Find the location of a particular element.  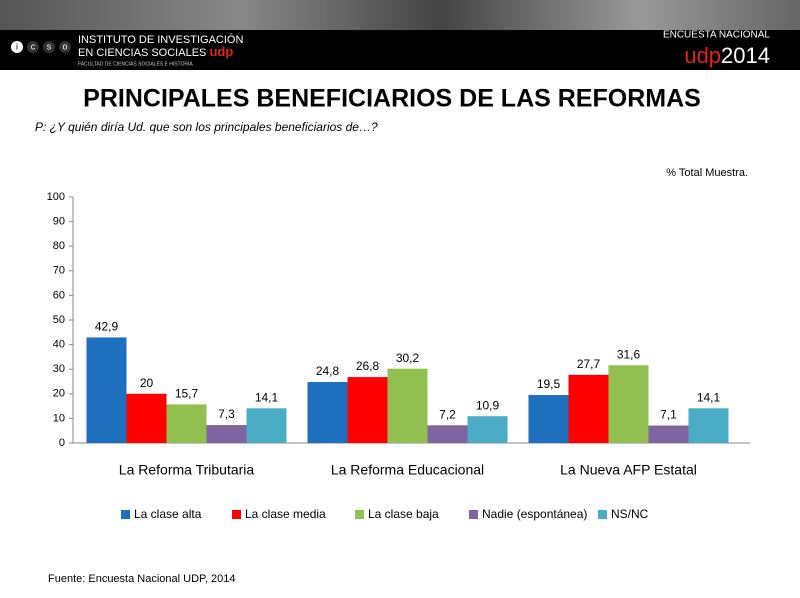

y-tick-label: 0 is located at coordinates (62, 443).